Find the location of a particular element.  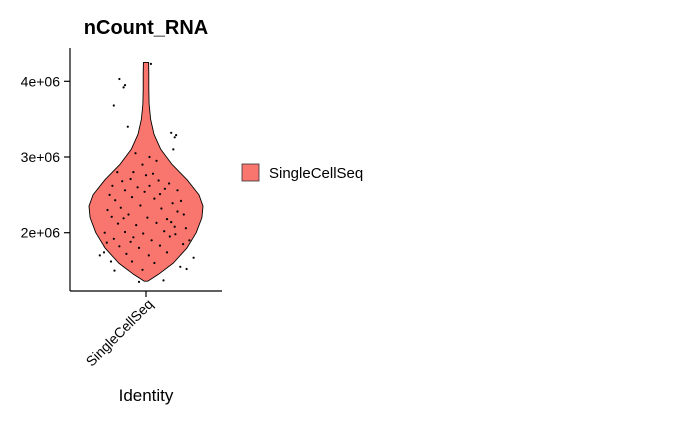

legend-label: SingleCellSeq is located at coordinates (316, 173).